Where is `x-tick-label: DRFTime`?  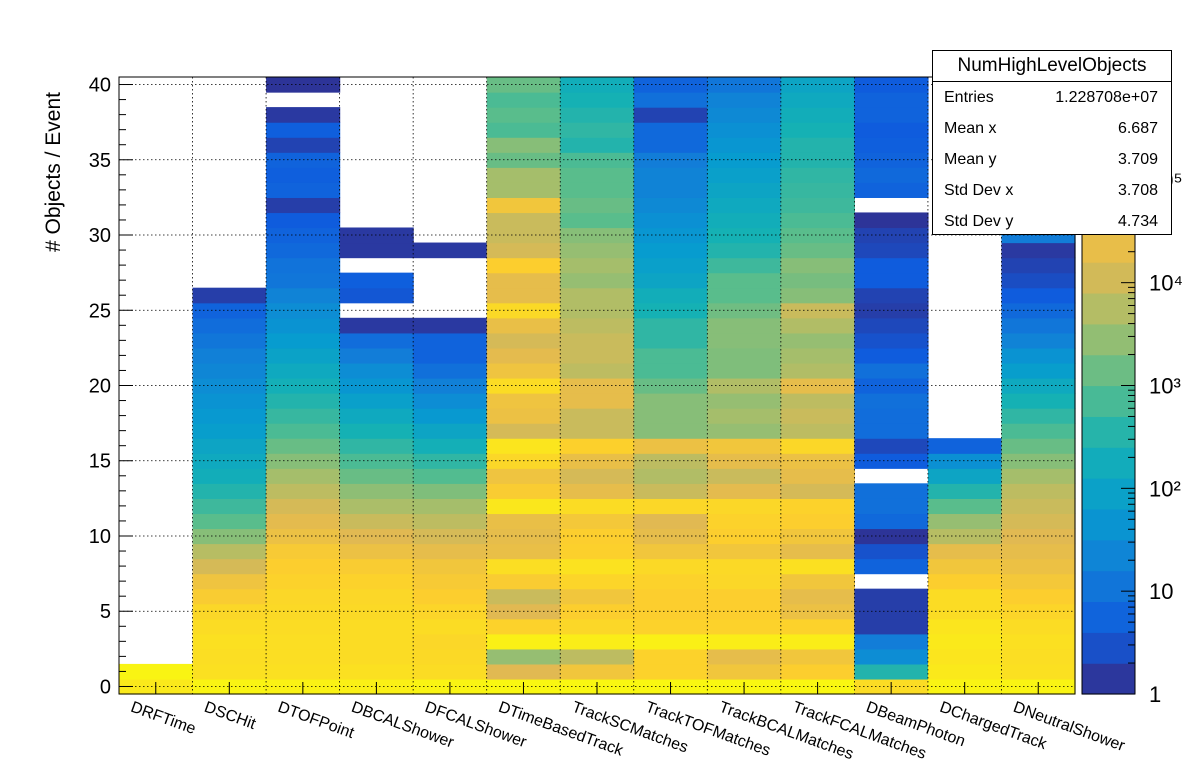
x-tick-label: DRFTime is located at coordinates (163, 718).